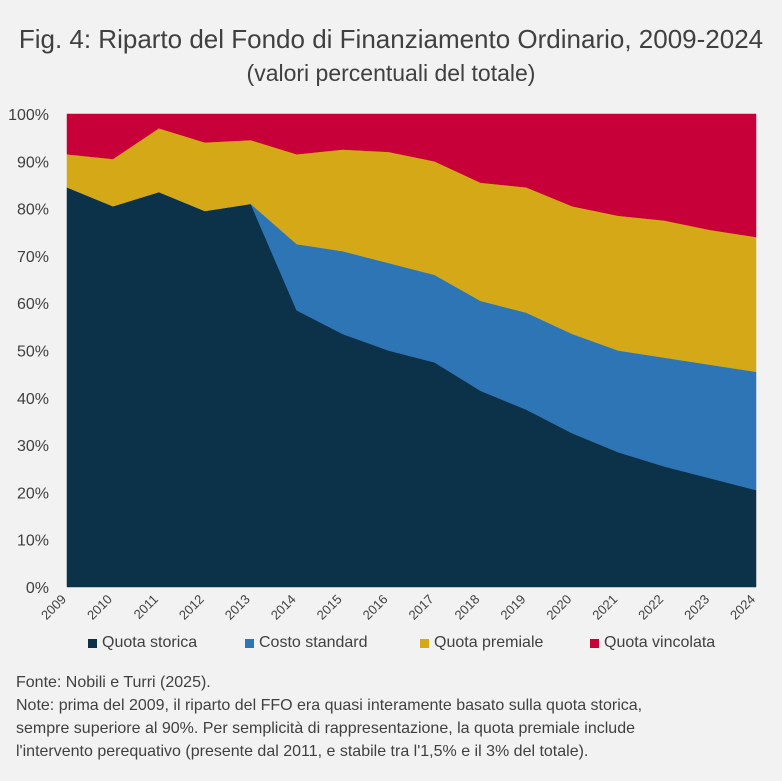 The image size is (782, 781). Describe the element at coordinates (375, 607) in the screenshot. I see `x-tick-label: 2016` at that location.